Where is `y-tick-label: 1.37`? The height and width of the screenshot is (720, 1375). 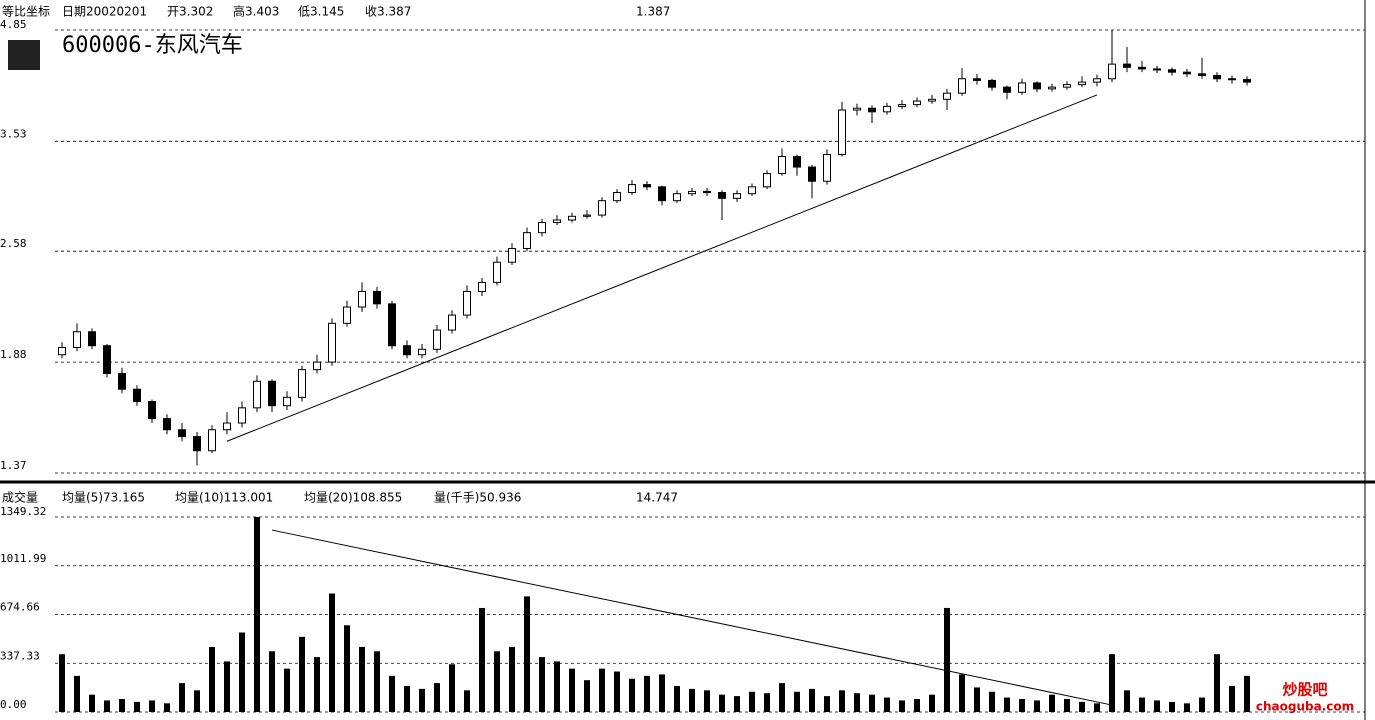
y-tick-label: 1.37 is located at coordinates (13, 465).